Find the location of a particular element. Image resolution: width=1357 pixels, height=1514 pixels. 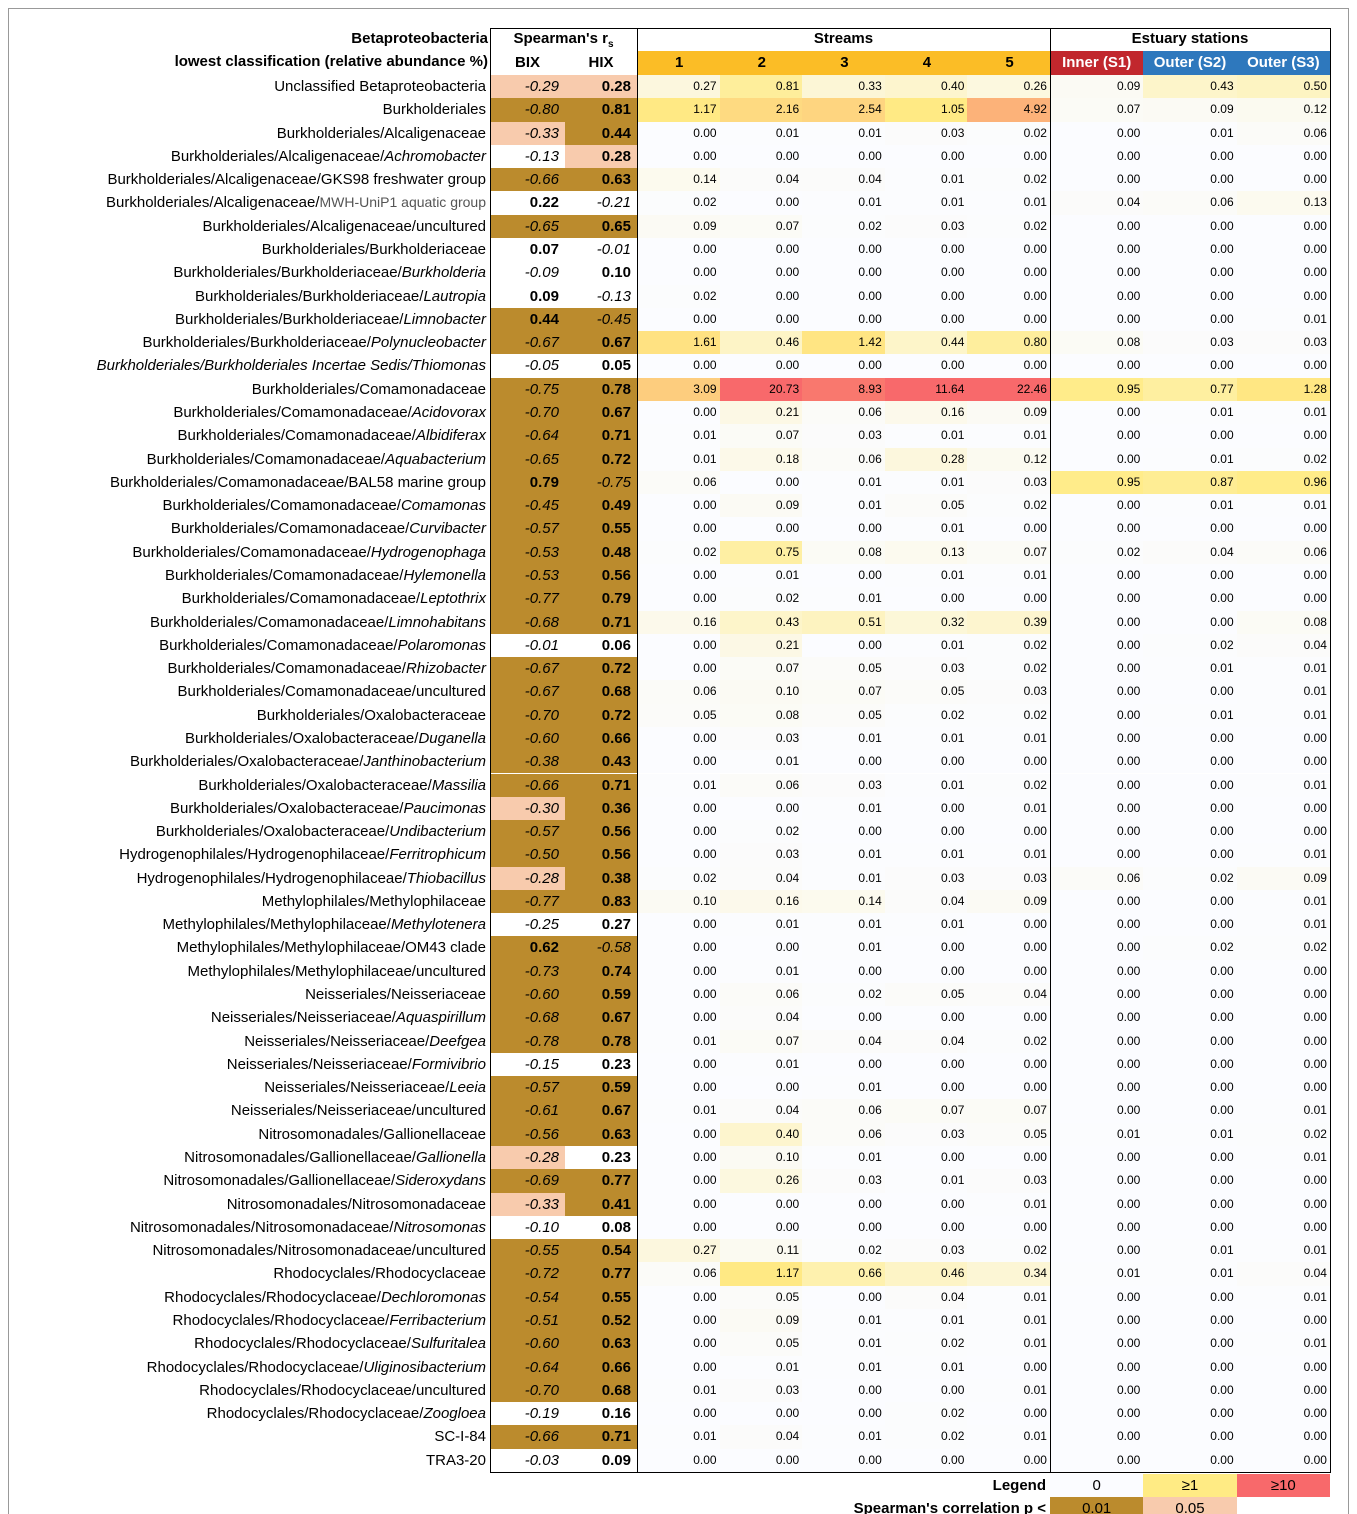

estuary-cell: 0.02 is located at coordinates (1190, 878).